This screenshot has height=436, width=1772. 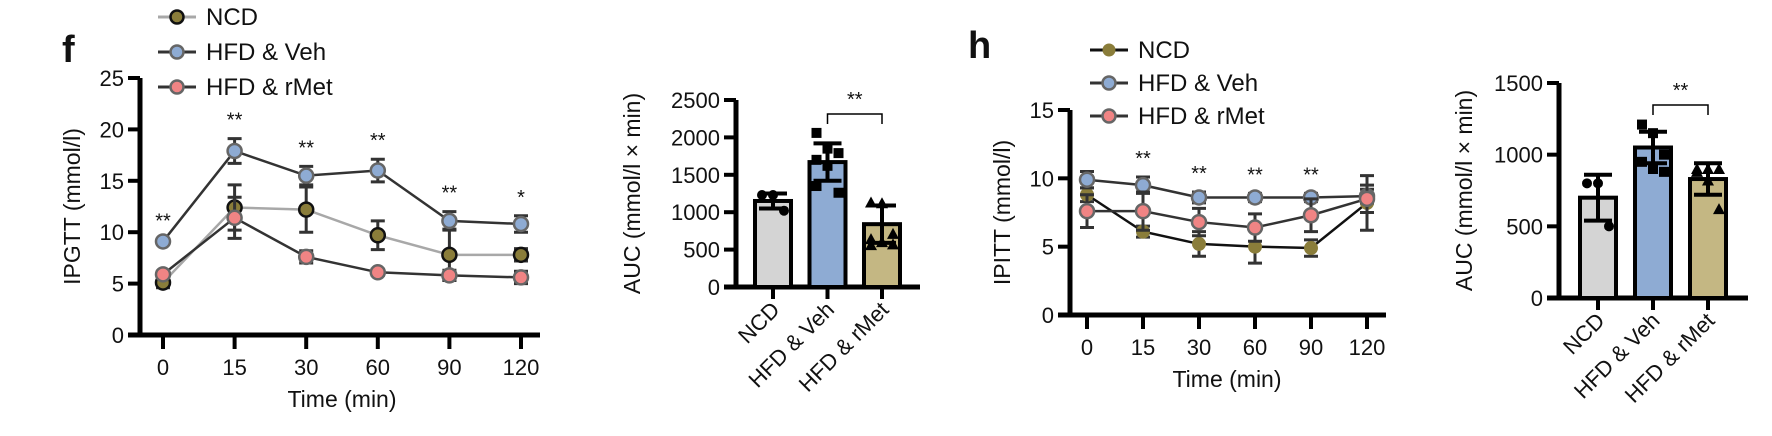 I want to click on legend-label: HFD & rMet, so click(x=269, y=87).